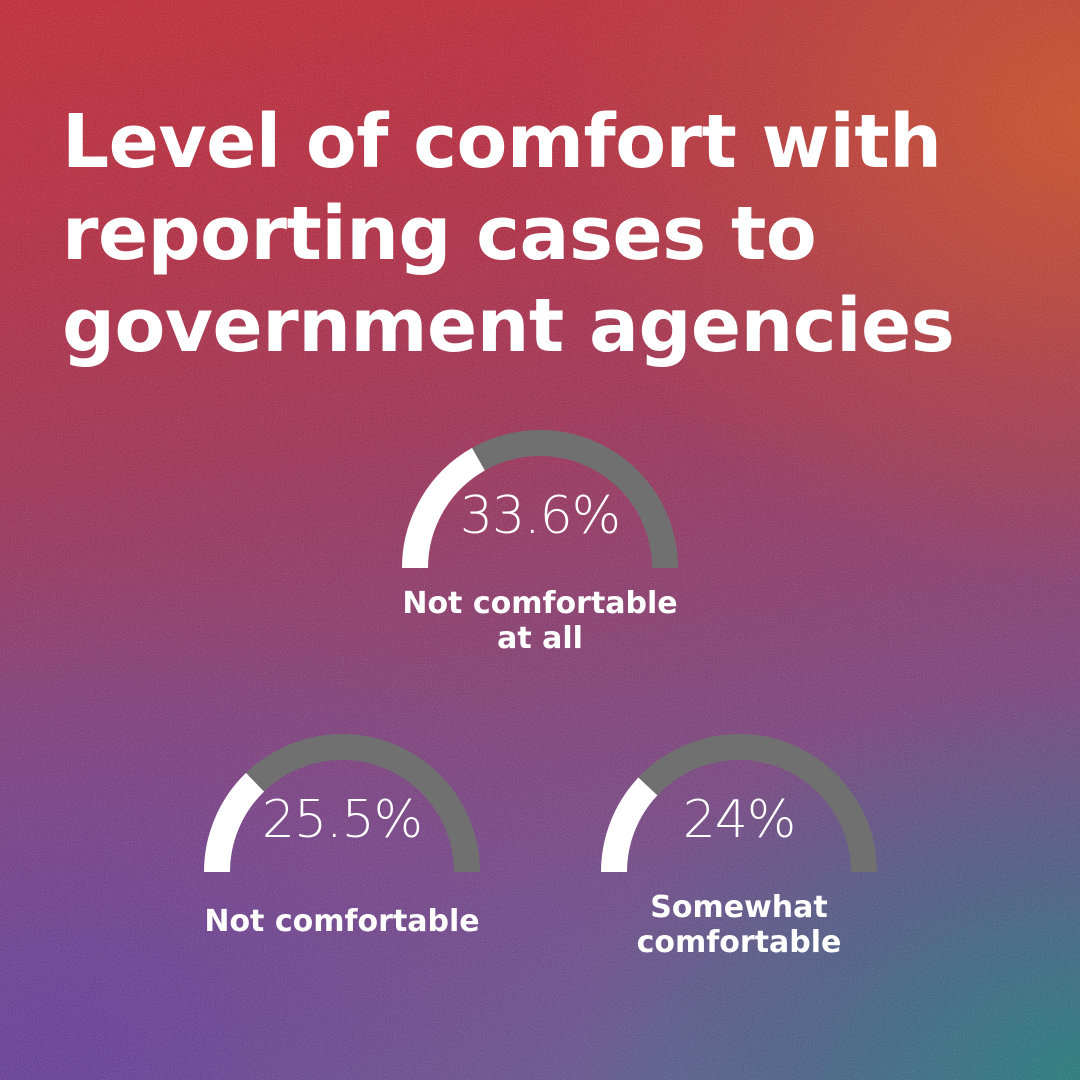 The height and width of the screenshot is (1080, 1080). I want to click on gauge-not-comfortable-at-all: 33.6% Not comfortable at all, so click(540, 548).